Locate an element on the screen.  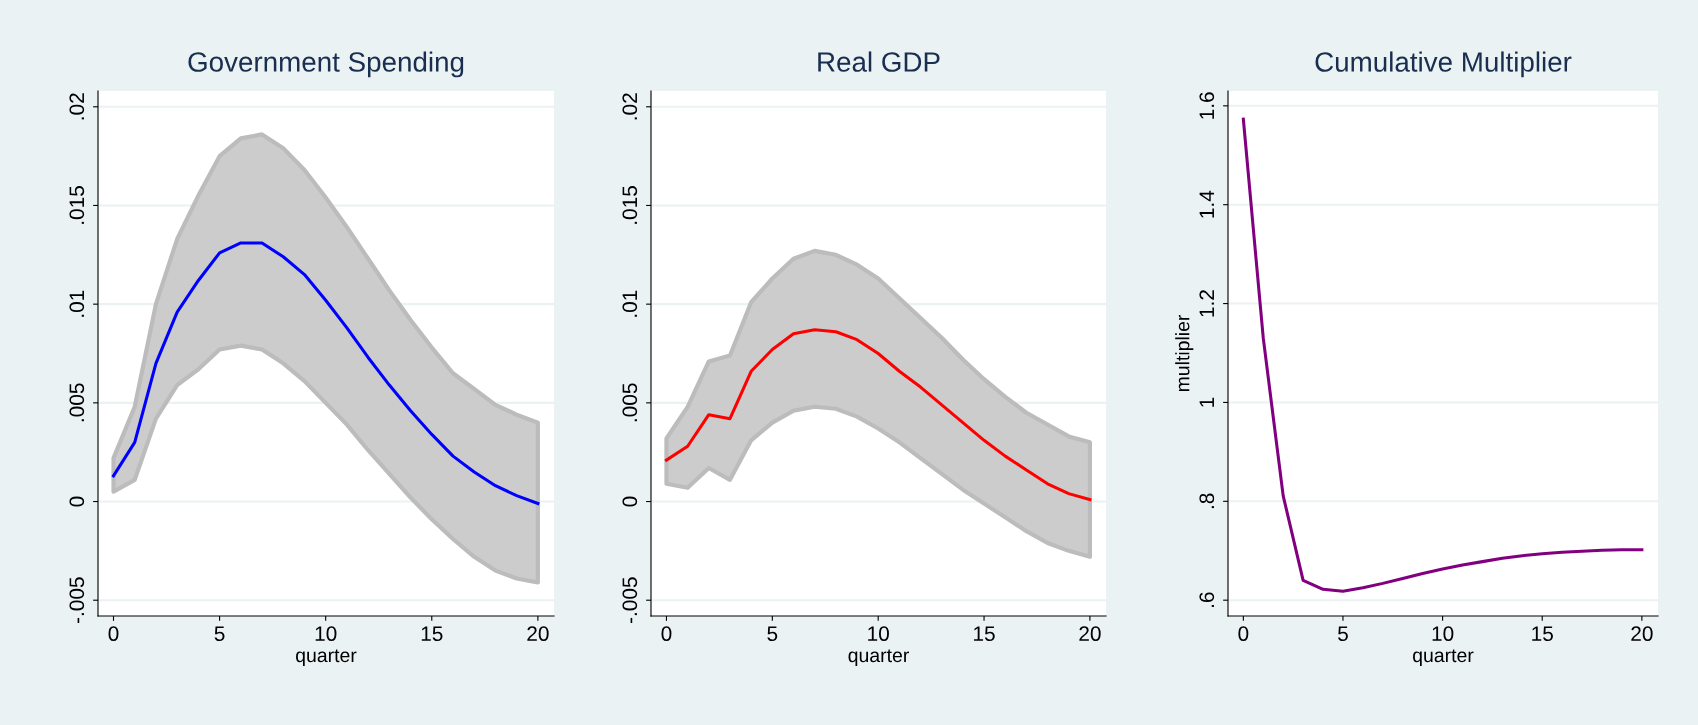
y-tick-label: 1 is located at coordinates (1206, 402).